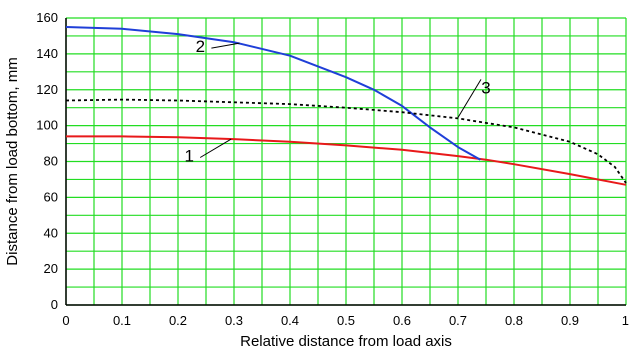  What do you see at coordinates (625, 320) in the screenshot?
I see `x-tick-label: 1` at bounding box center [625, 320].